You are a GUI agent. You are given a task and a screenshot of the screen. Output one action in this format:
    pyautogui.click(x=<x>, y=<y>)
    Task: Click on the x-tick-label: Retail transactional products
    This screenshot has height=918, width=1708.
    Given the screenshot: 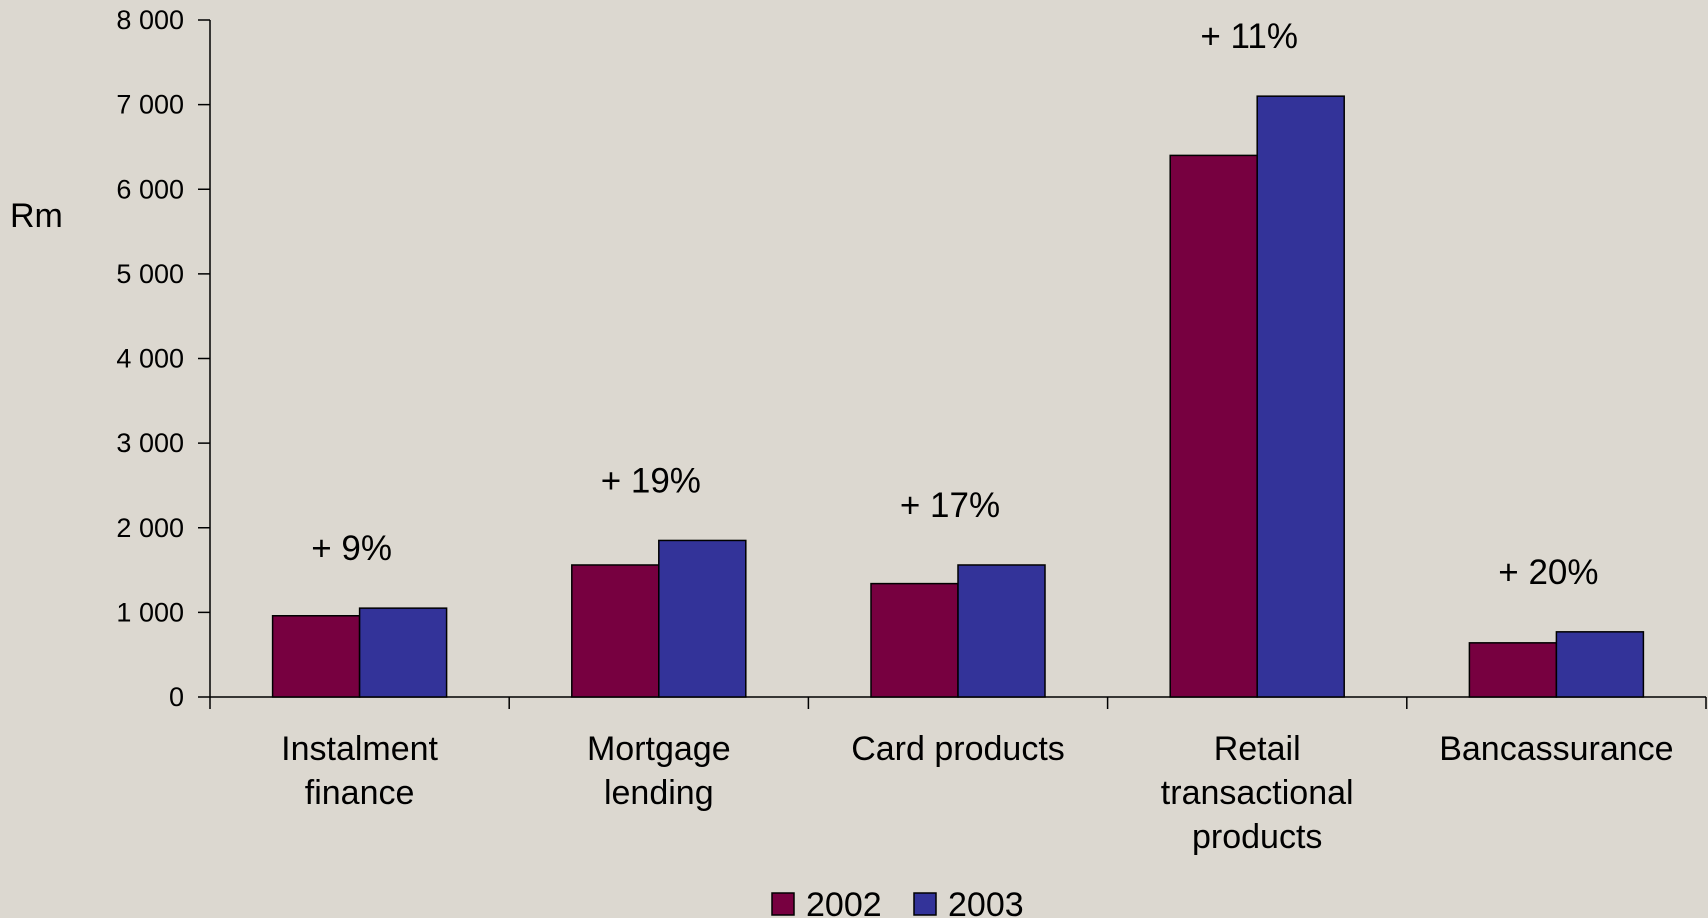 What is the action you would take?
    pyautogui.click(x=1257, y=793)
    